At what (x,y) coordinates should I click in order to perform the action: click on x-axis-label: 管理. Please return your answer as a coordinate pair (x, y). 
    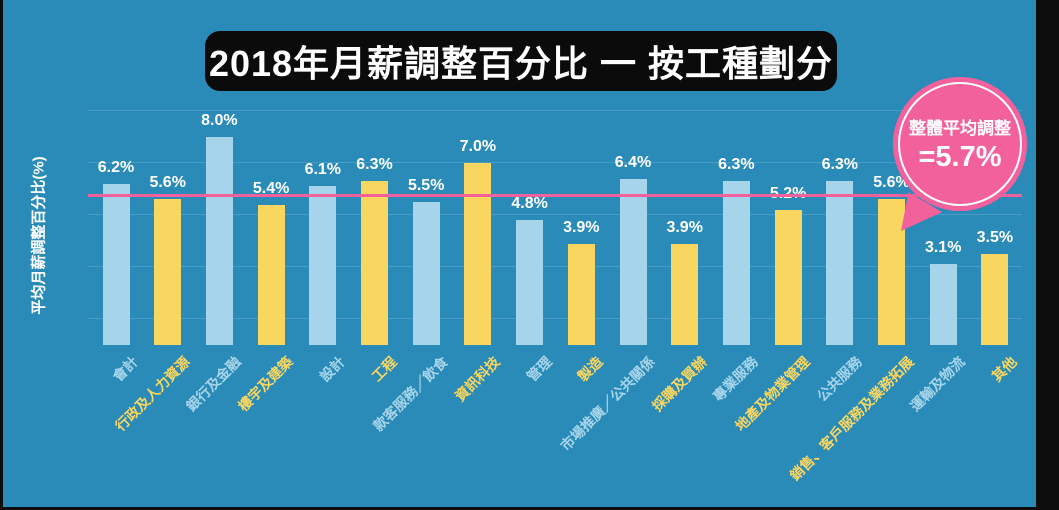
    Looking at the image, I should click on (539, 369).